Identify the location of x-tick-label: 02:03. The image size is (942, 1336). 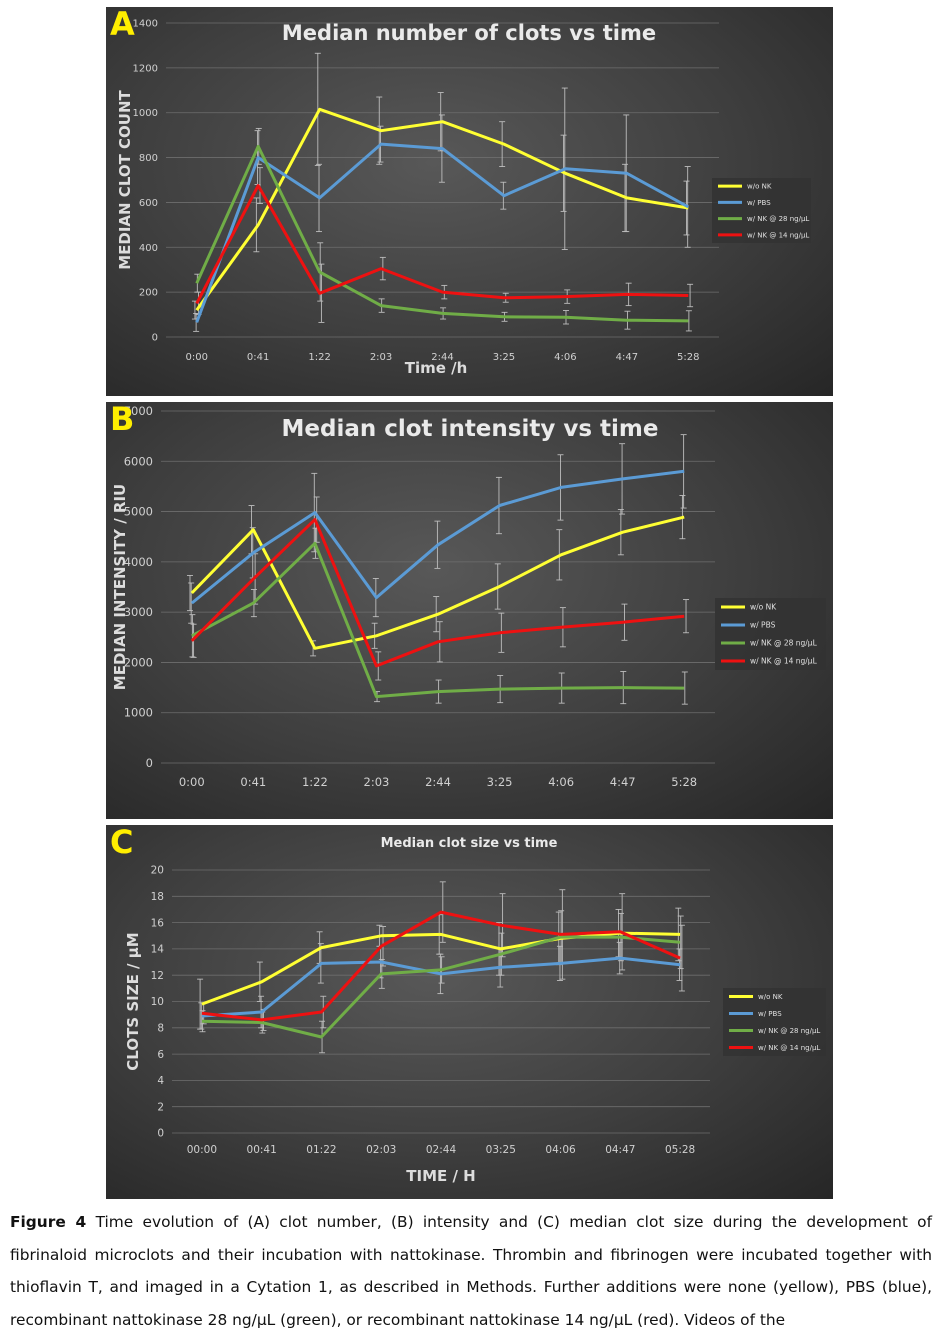
(381, 1150).